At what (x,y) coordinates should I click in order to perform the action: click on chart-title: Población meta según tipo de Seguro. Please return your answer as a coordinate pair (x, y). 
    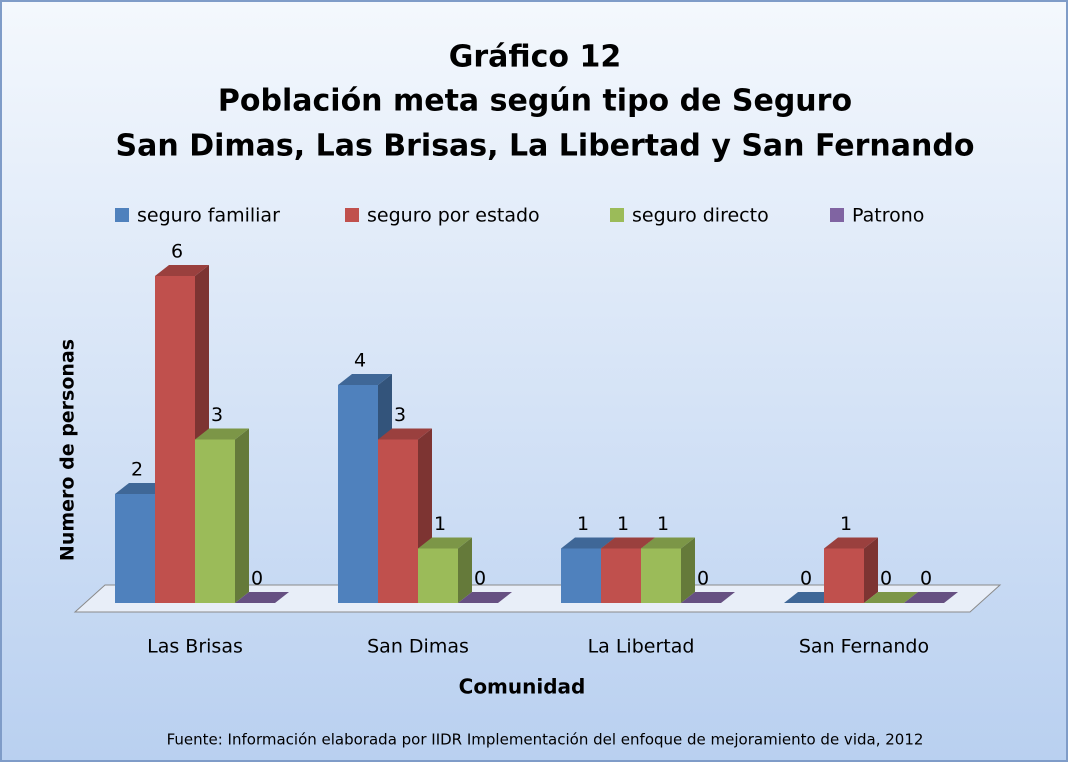
    Looking at the image, I should click on (535, 101).